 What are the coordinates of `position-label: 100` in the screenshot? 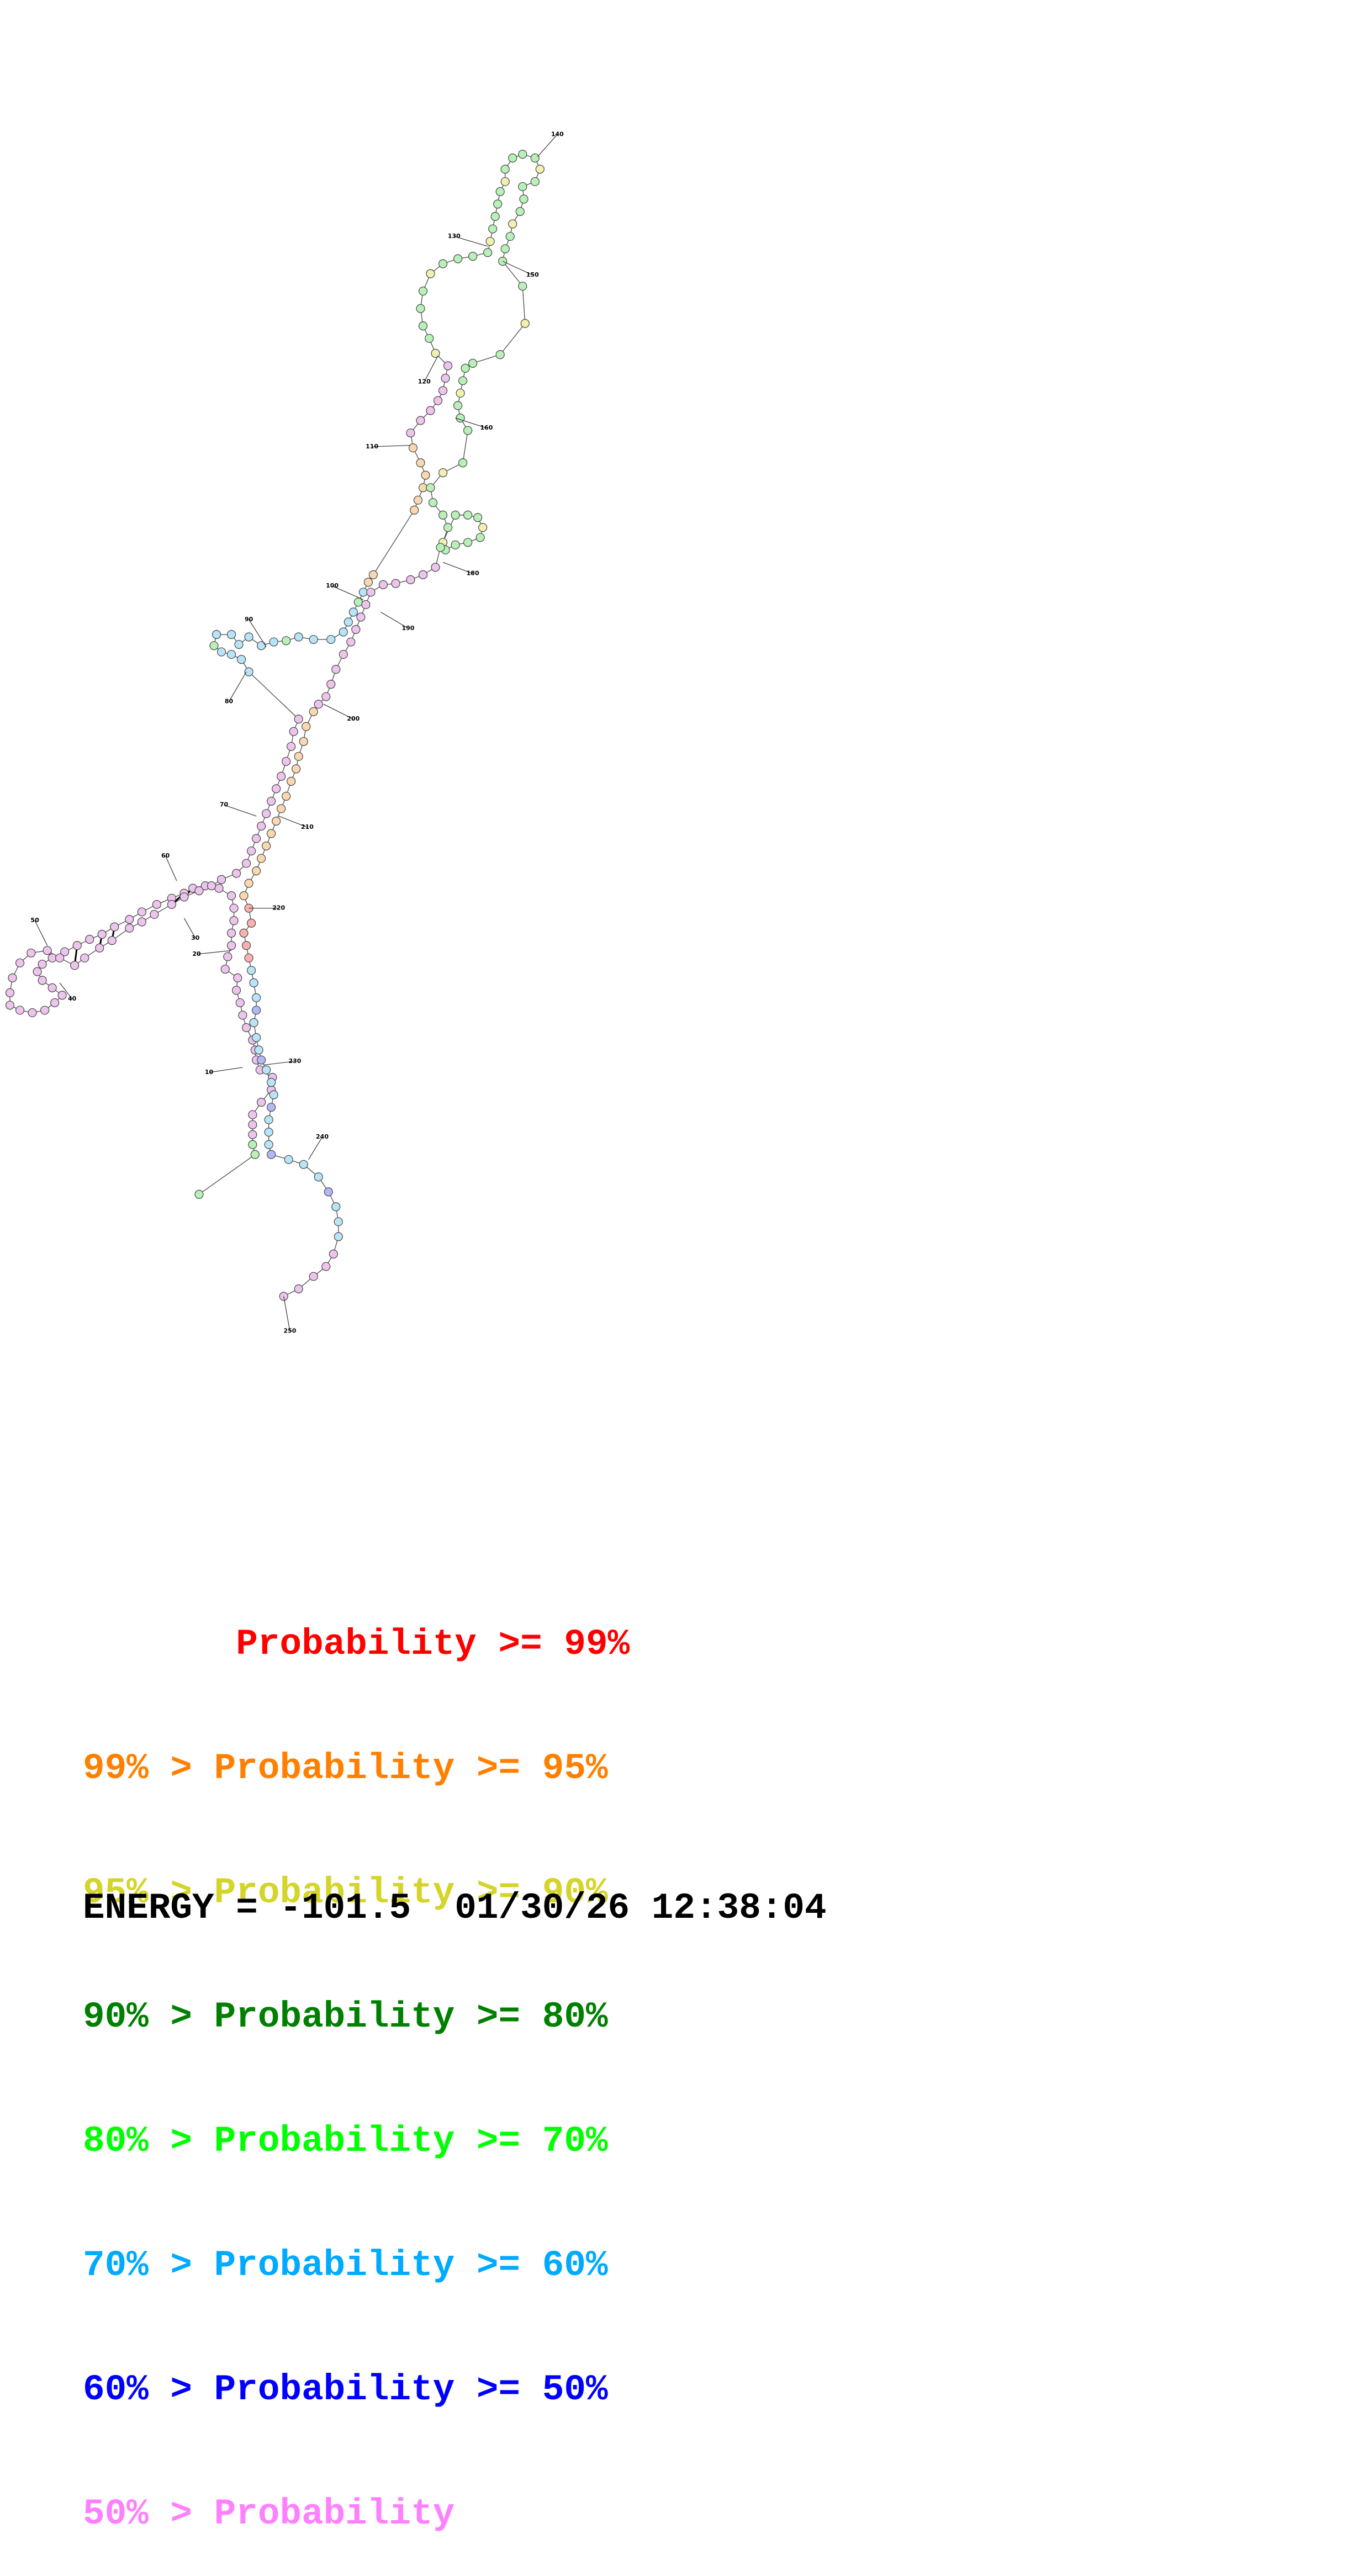 It's located at (332, 586).